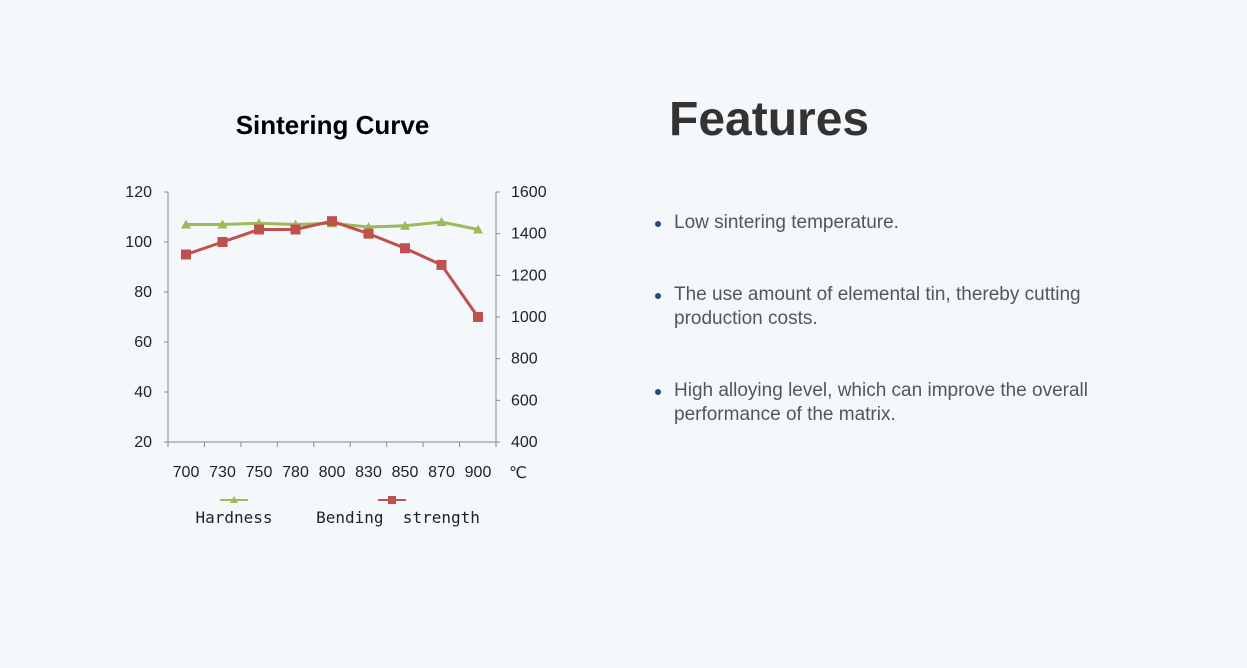 The height and width of the screenshot is (668, 1247). What do you see at coordinates (332, 268) in the screenshot?
I see `series-line-bending-strength` at bounding box center [332, 268].